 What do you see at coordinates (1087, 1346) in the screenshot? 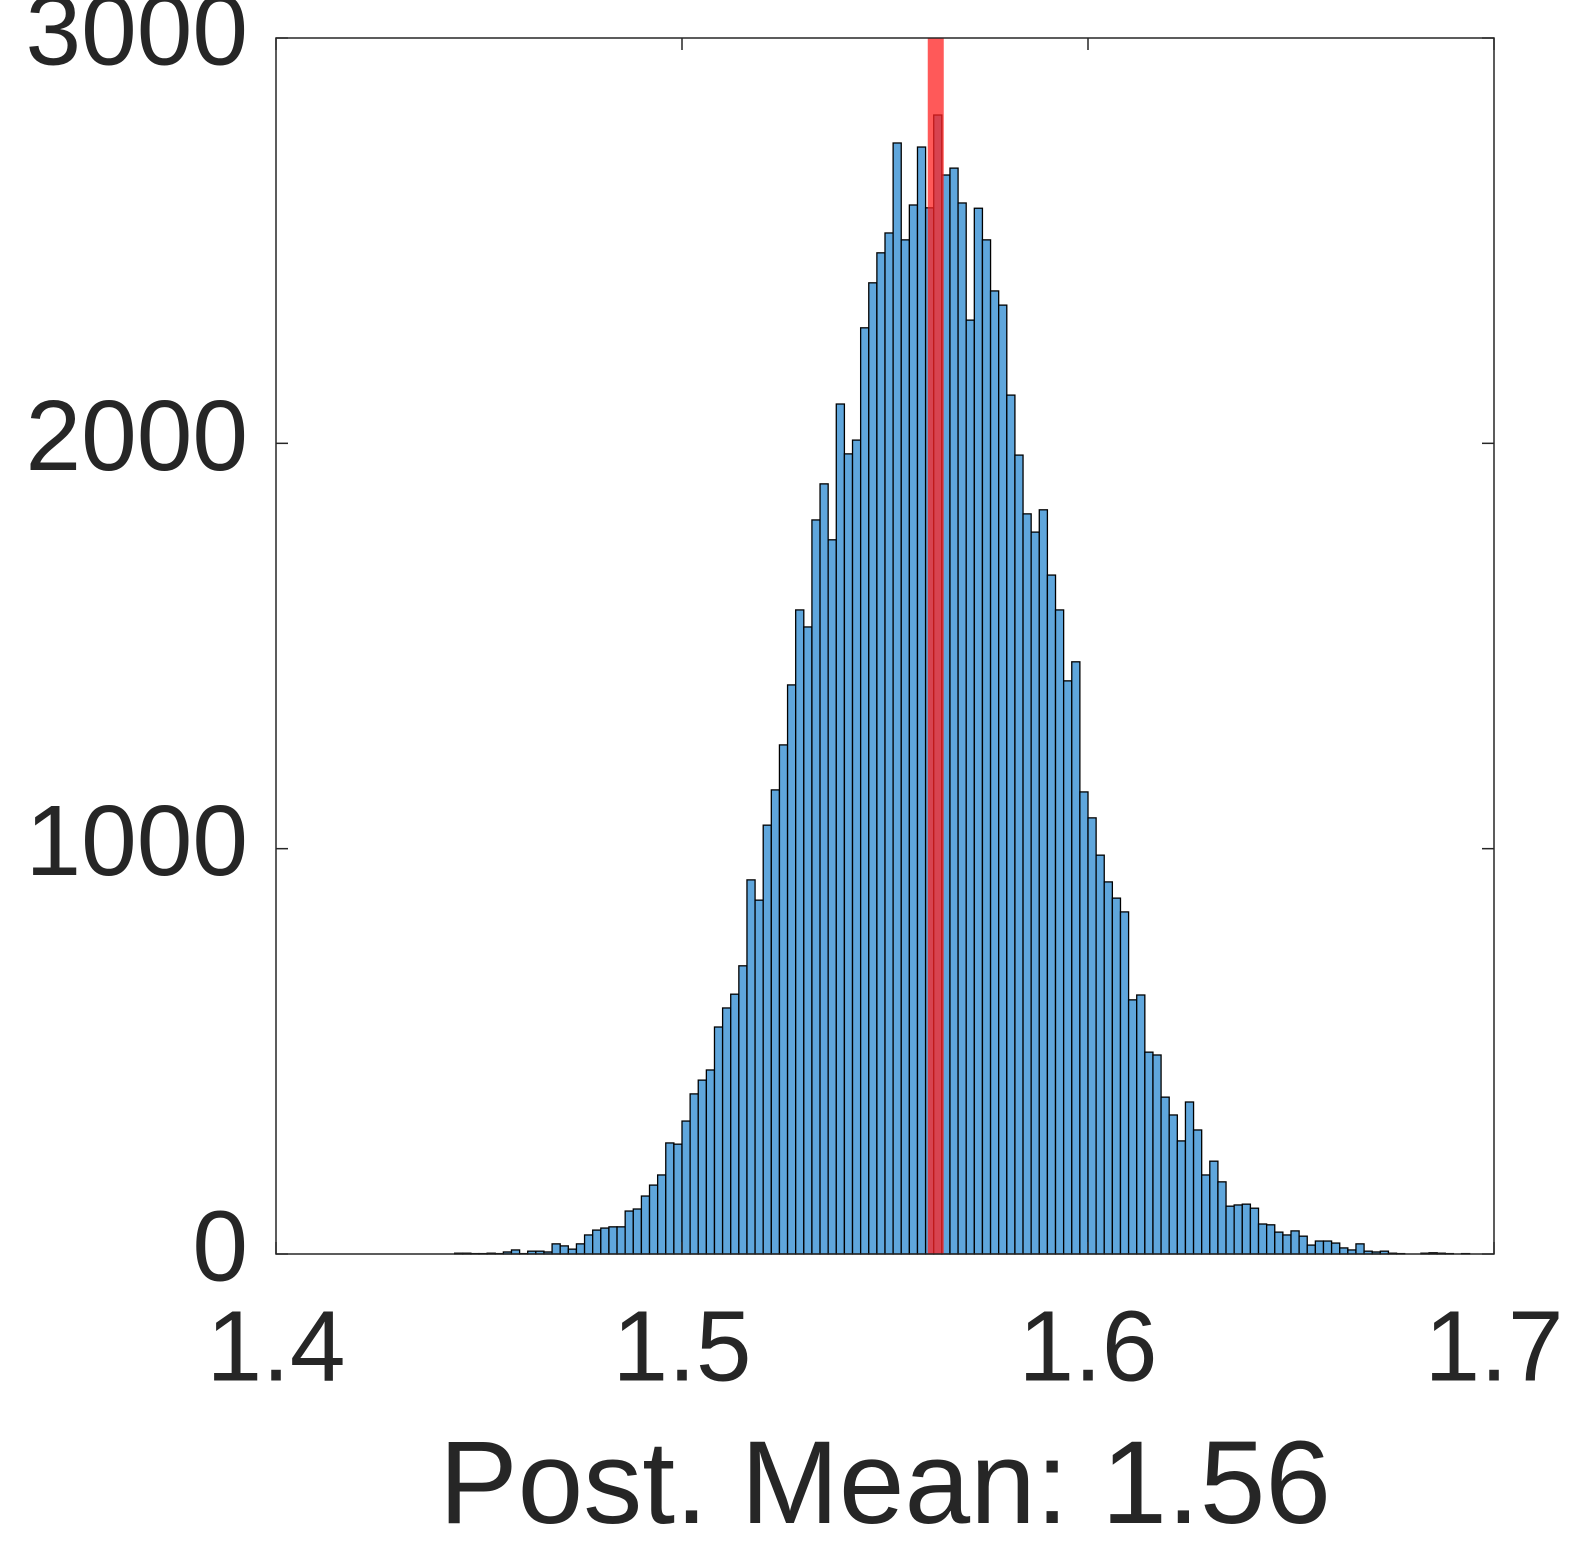
I see `x-tick-label: 1.6` at bounding box center [1087, 1346].